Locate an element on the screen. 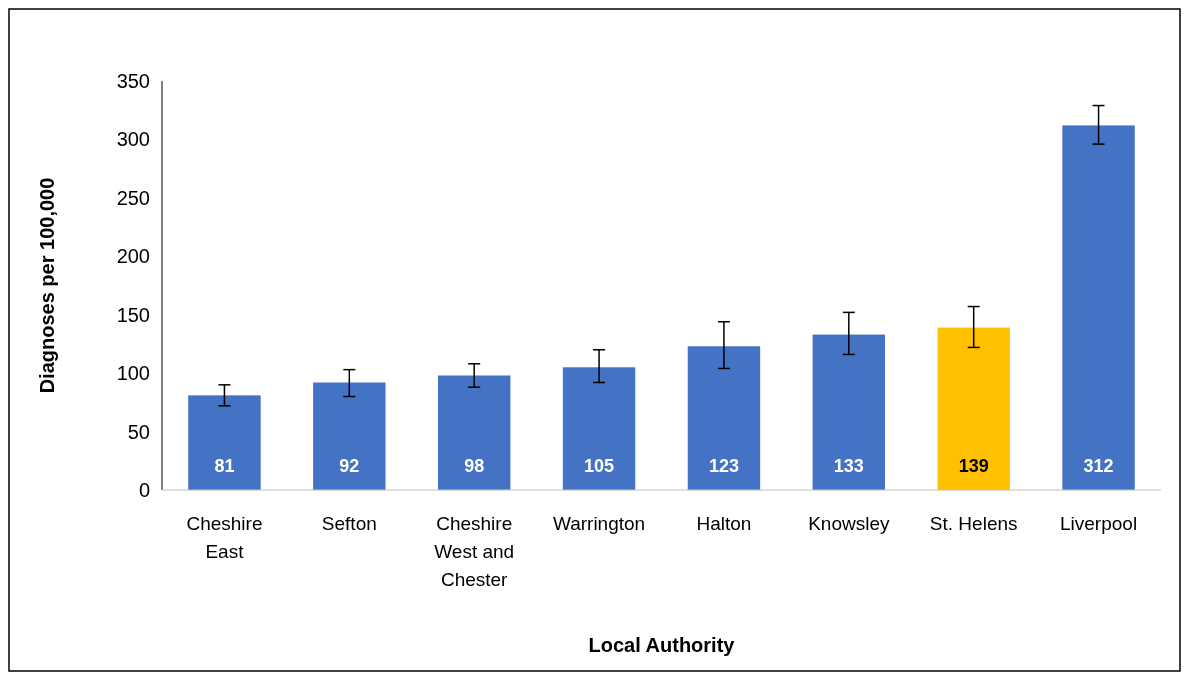 This screenshot has width=1189, height=680. data-label: 133 is located at coordinates (848, 466).